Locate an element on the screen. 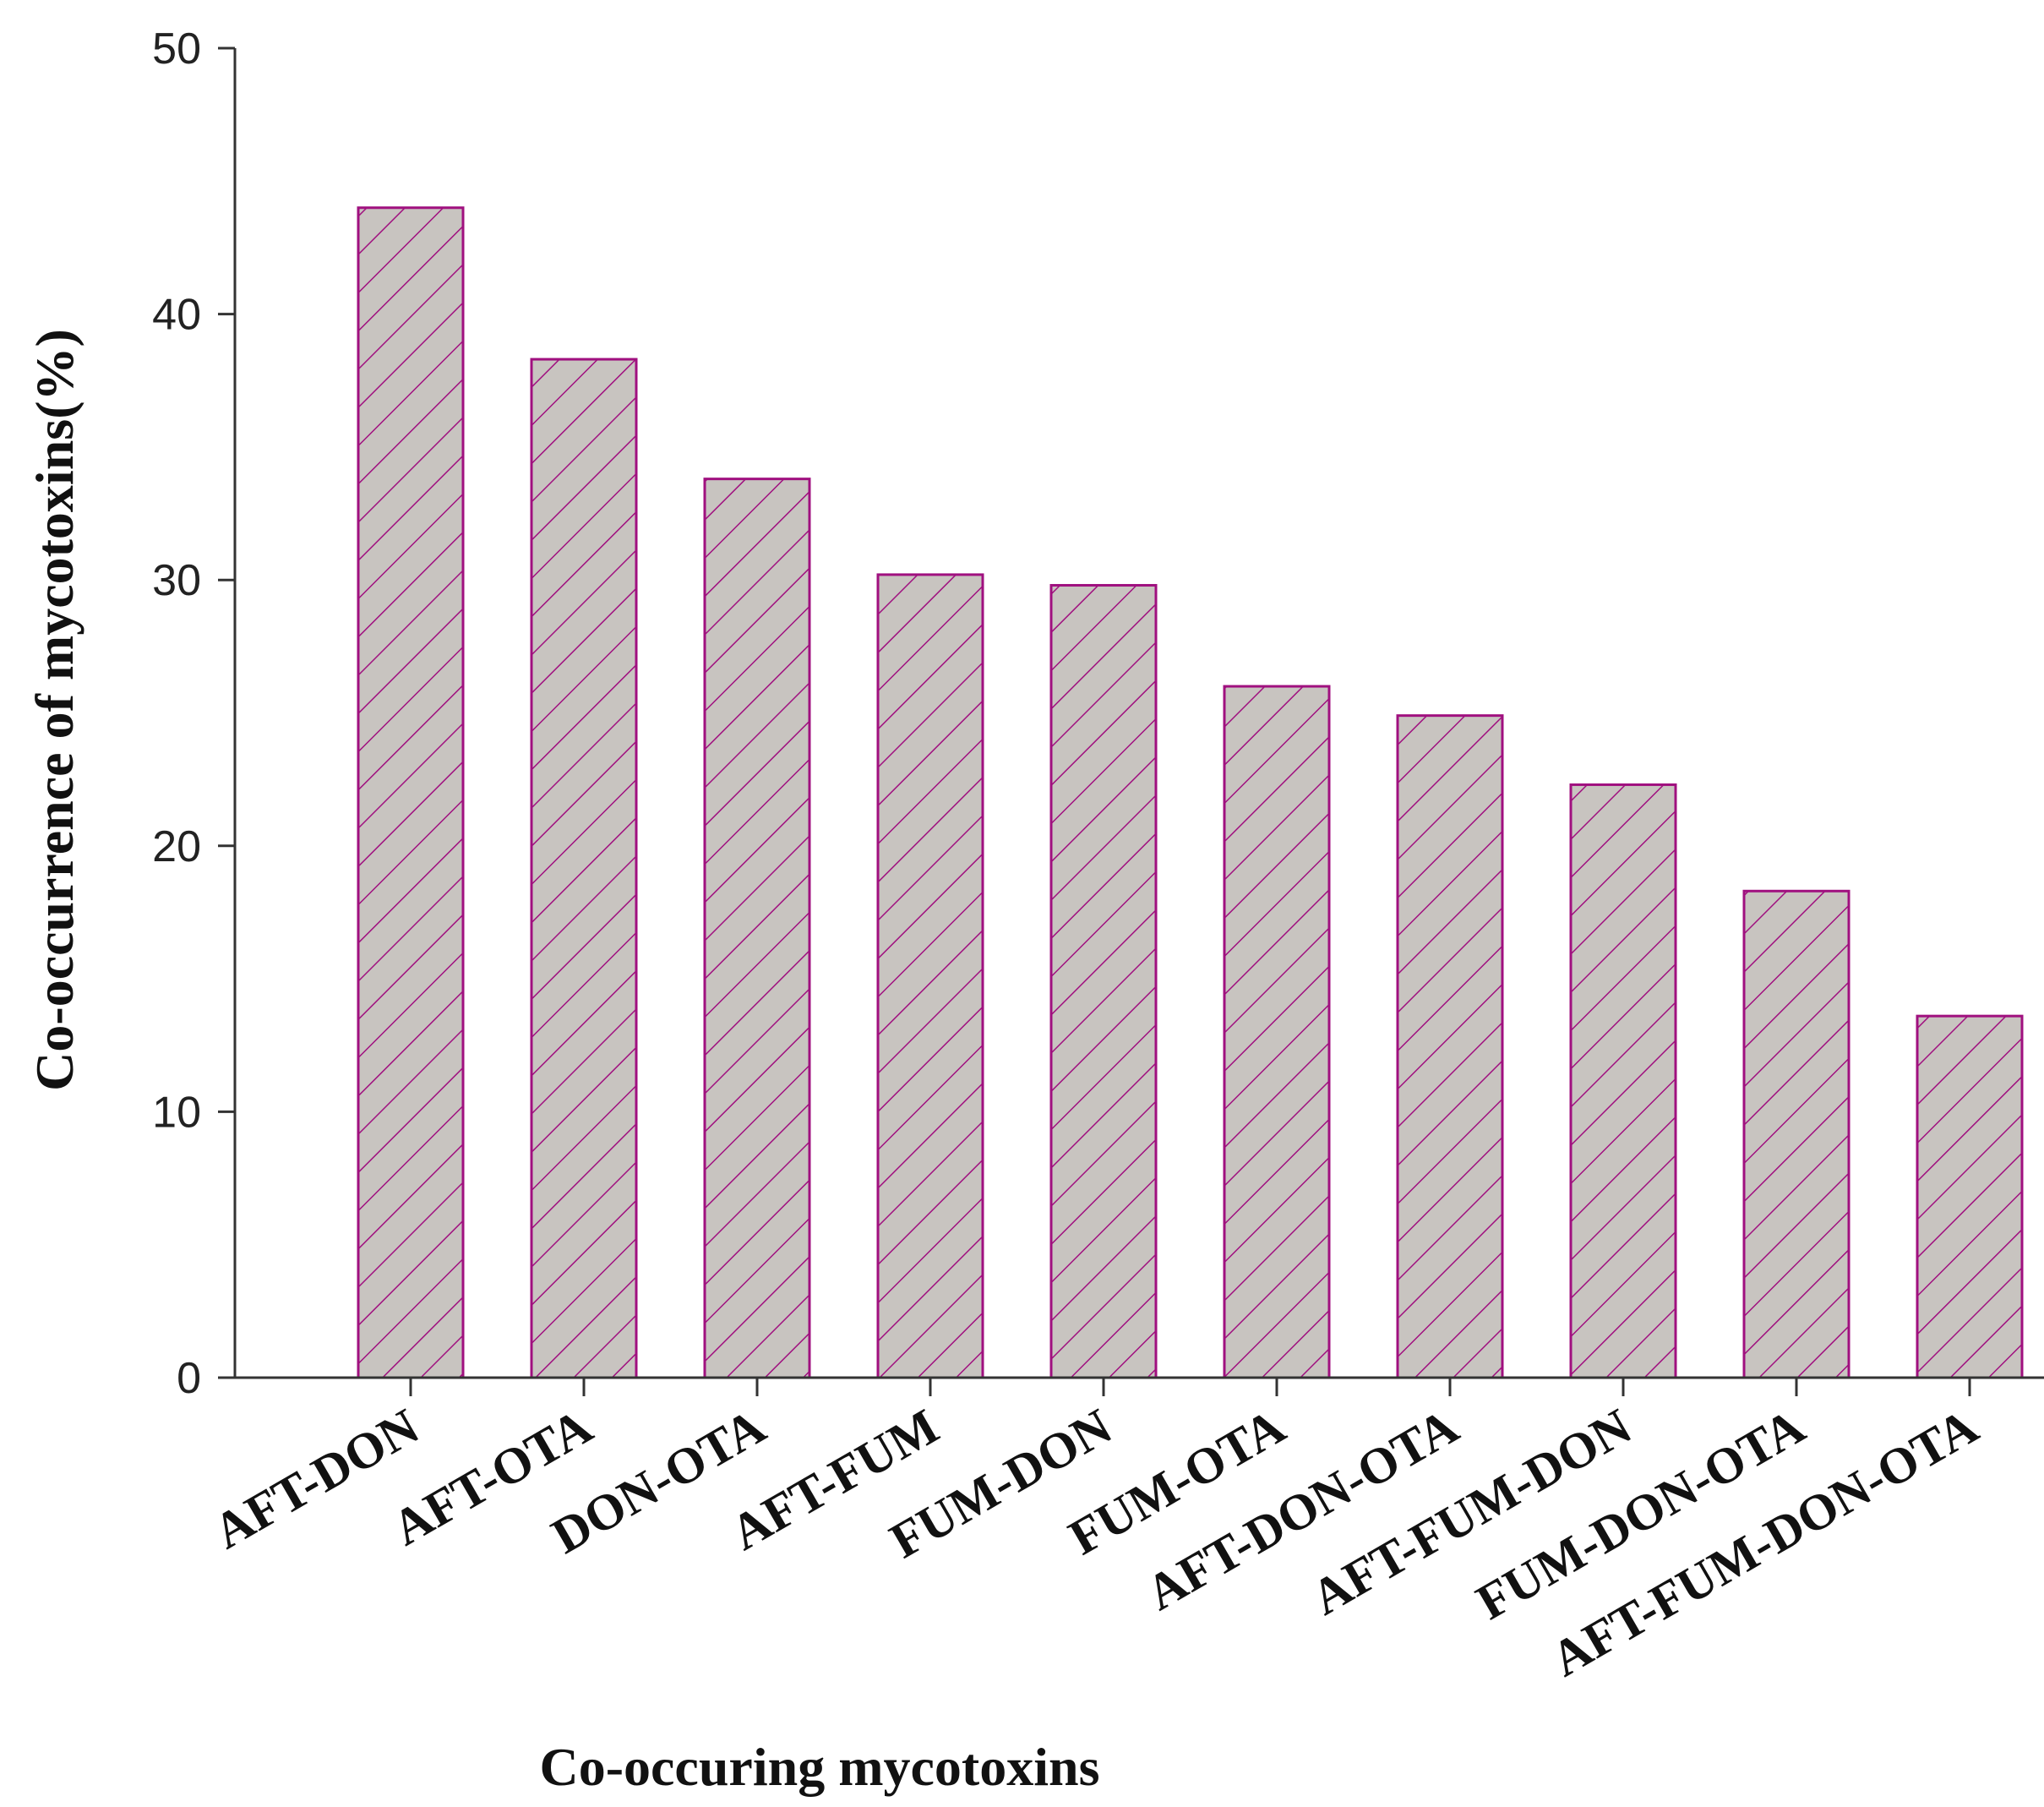 The image size is (2044, 1807). bar-aft-don-ota is located at coordinates (1450, 1047).